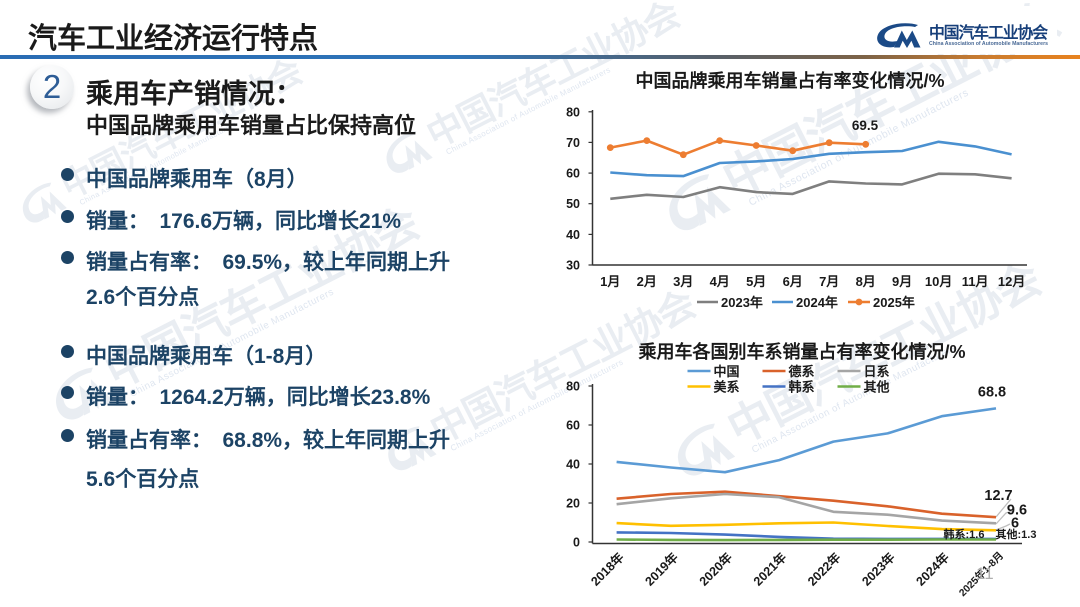  What do you see at coordinates (756, 281) in the screenshot?
I see `svg-text: 5月` at bounding box center [756, 281].